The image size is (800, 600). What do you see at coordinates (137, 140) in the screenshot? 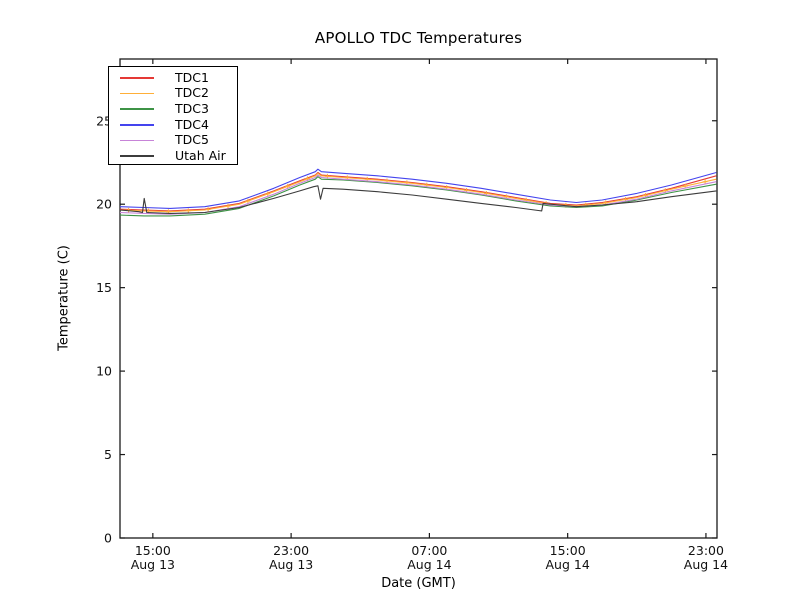
I see `legend-line-sample-tdc5` at bounding box center [137, 140].